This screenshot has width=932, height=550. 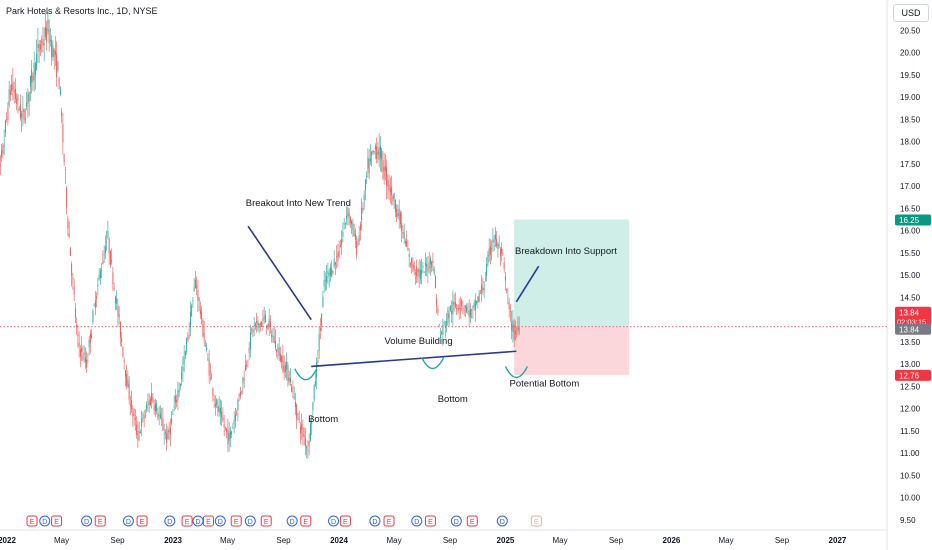 What do you see at coordinates (389, 521) in the screenshot?
I see `earnings-marker-box` at bounding box center [389, 521].